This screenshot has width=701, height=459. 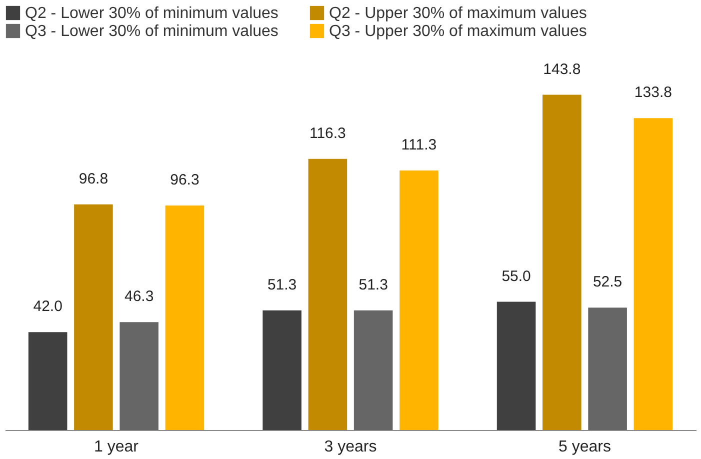 I want to click on data-label: 143.8, so click(x=562, y=69).